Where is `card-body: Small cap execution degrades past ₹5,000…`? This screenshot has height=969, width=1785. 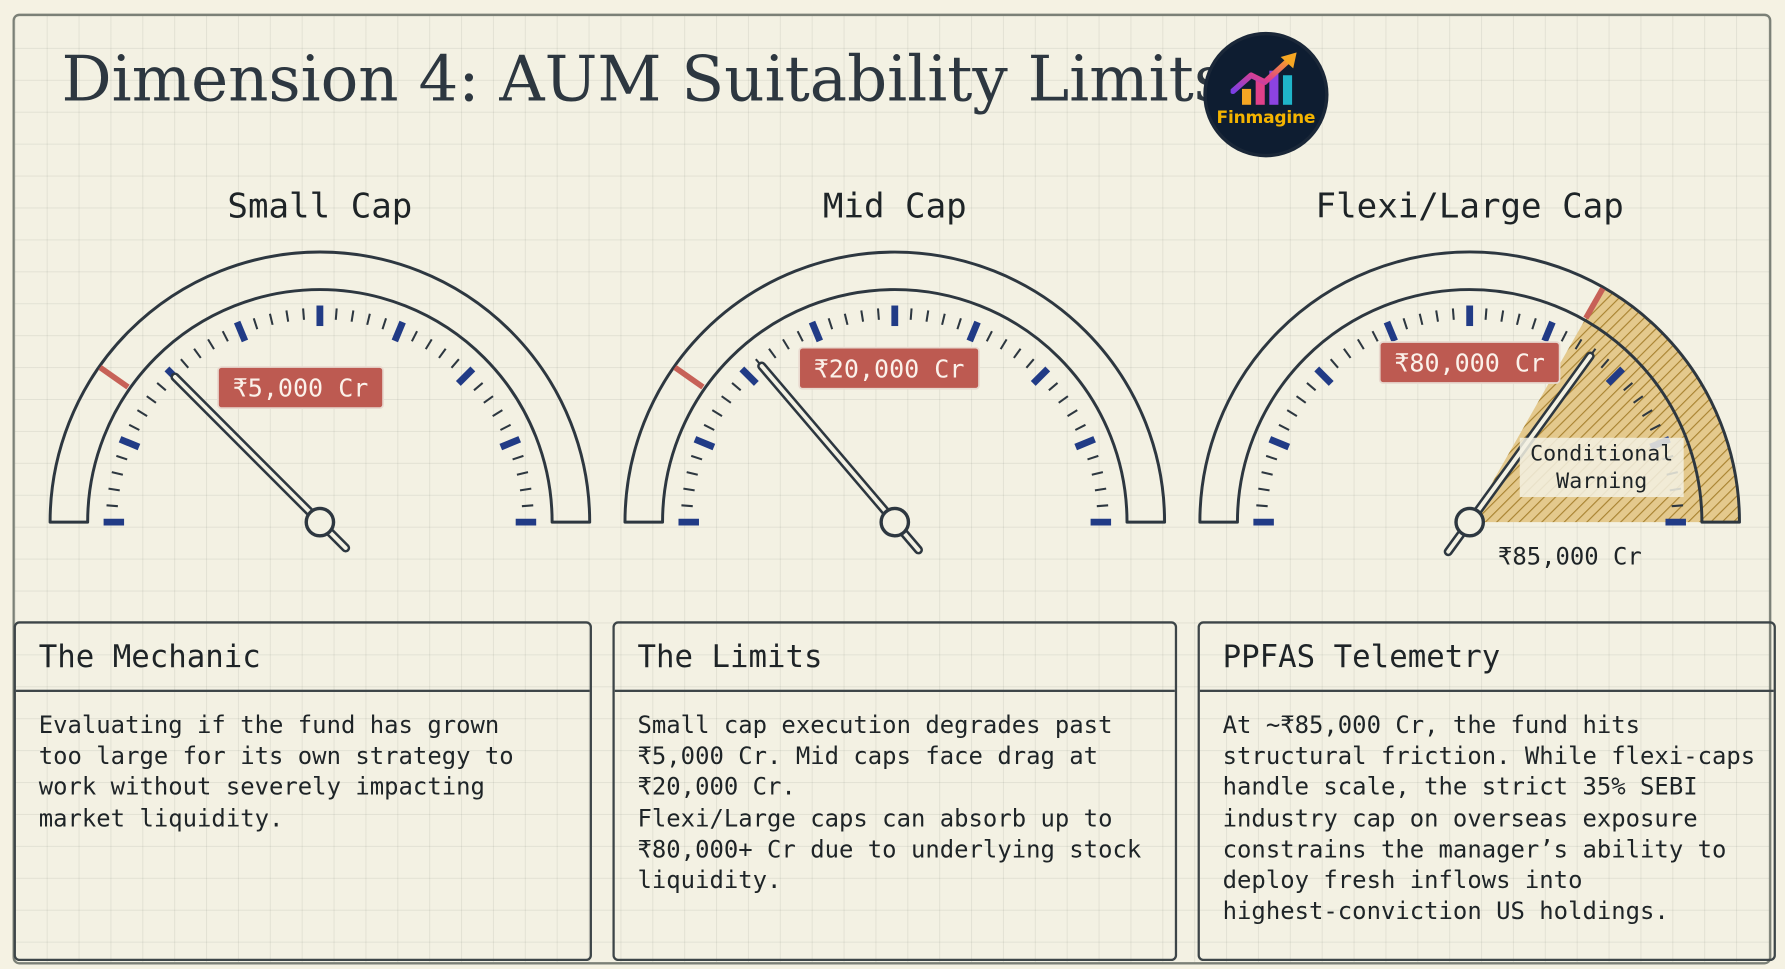 card-body: Small cap execution degrades past ₹5,000… is located at coordinates (889, 802).